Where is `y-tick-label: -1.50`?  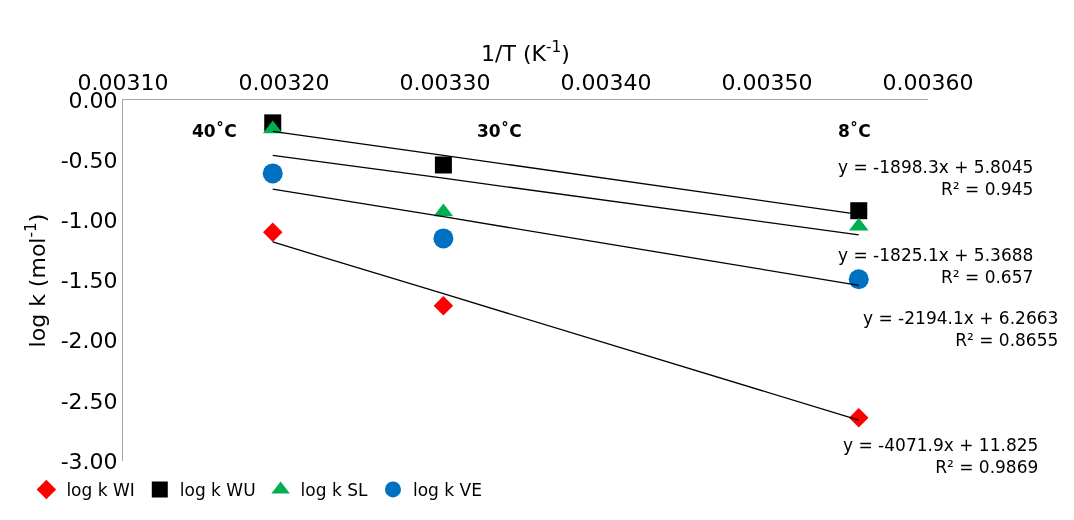
y-tick-label: -1.50 is located at coordinates (89, 281).